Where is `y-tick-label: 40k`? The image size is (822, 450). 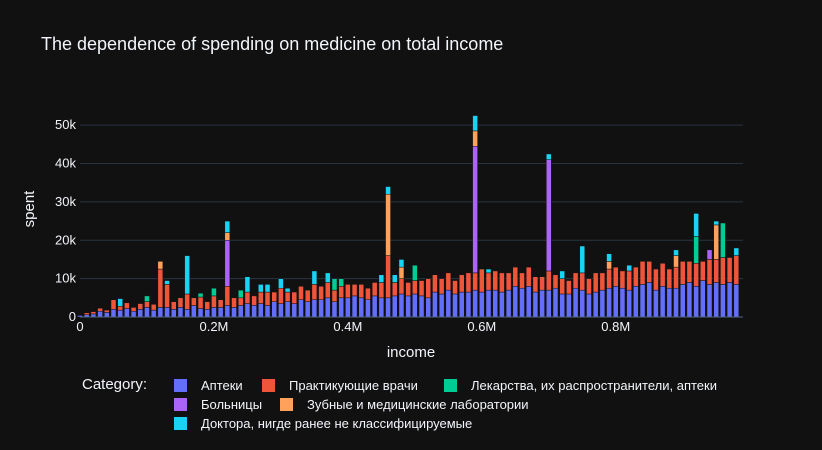 y-tick-label: 40k is located at coordinates (65, 163).